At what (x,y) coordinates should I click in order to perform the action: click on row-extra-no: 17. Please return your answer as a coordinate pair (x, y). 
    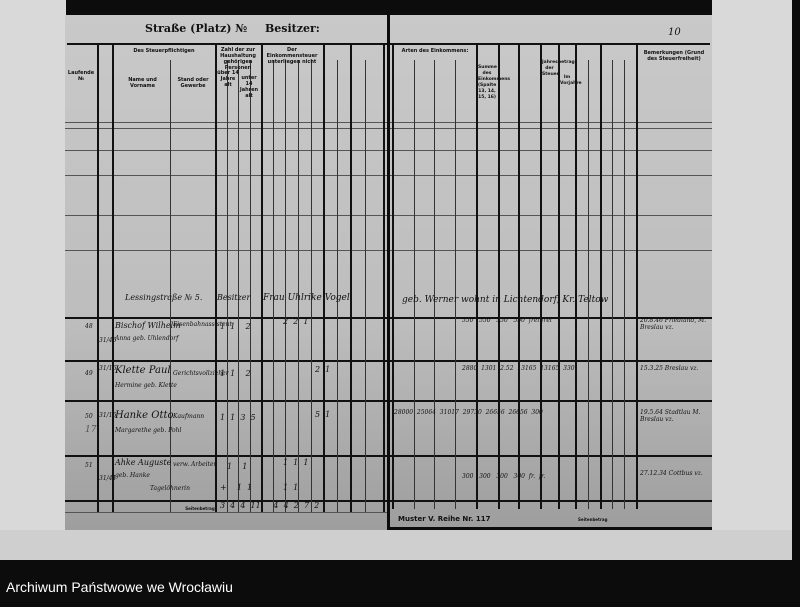
    Looking at the image, I should click on (91, 430).